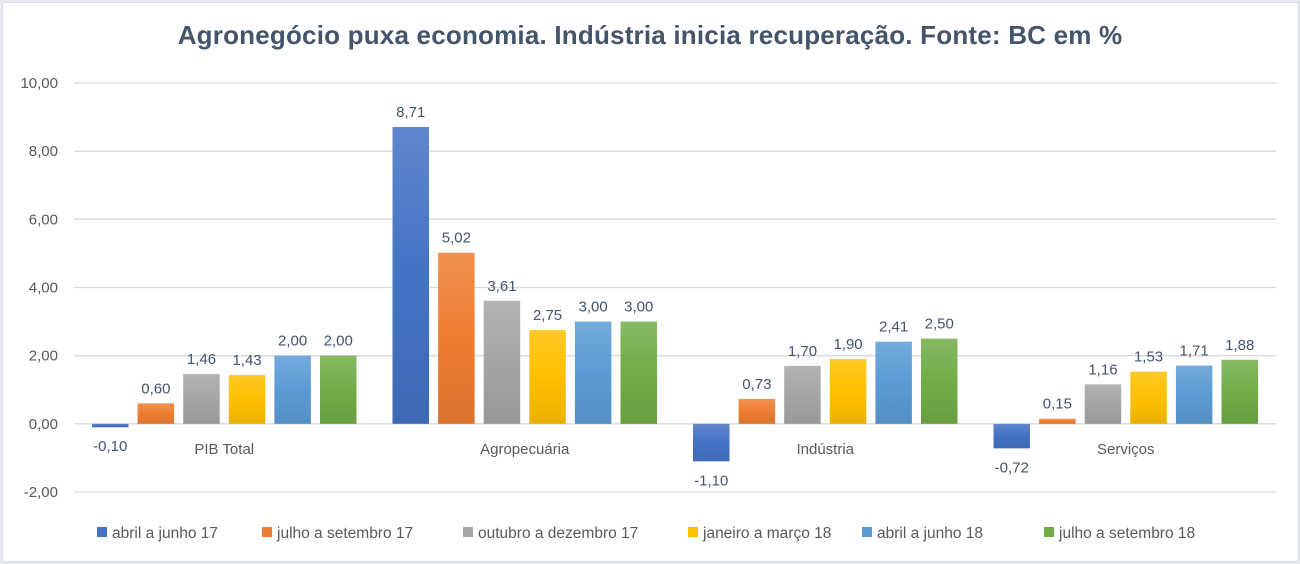 The height and width of the screenshot is (564, 1300). What do you see at coordinates (525, 449) in the screenshot?
I see `category-label: Agropecuária` at bounding box center [525, 449].